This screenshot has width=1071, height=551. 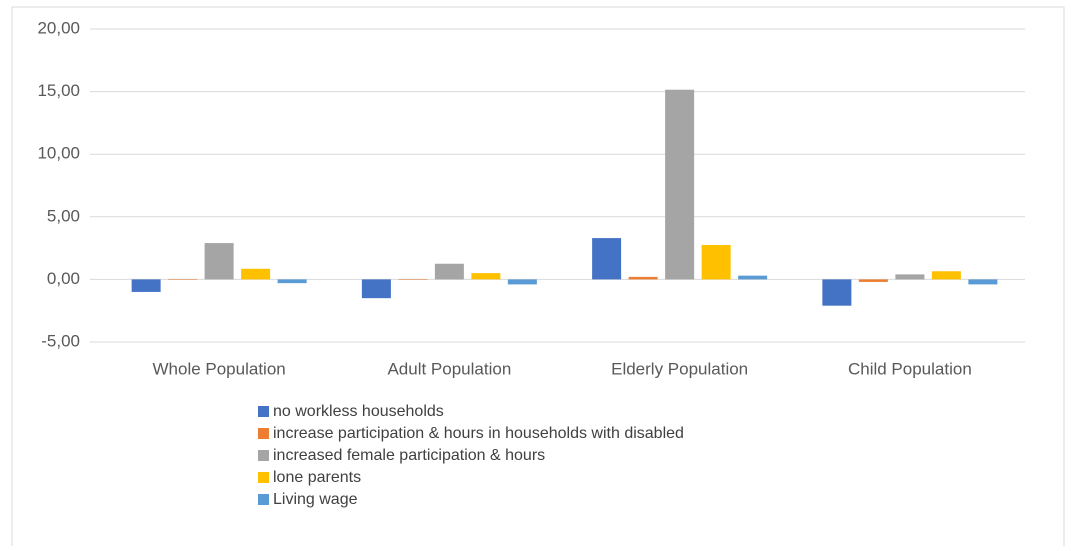 What do you see at coordinates (679, 368) in the screenshot?
I see `x-tick-label: Elderly Population` at bounding box center [679, 368].